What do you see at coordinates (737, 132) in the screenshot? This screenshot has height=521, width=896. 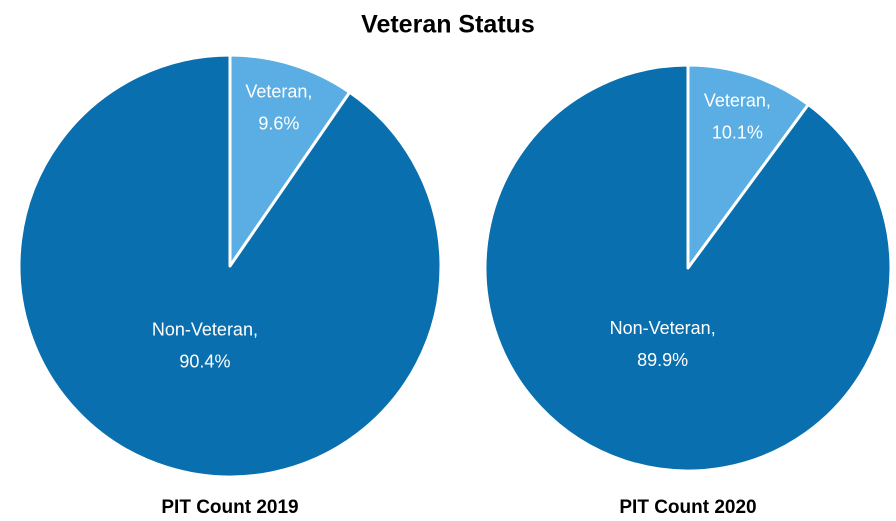 I see `slice-value-label: 10.1%` at bounding box center [737, 132].